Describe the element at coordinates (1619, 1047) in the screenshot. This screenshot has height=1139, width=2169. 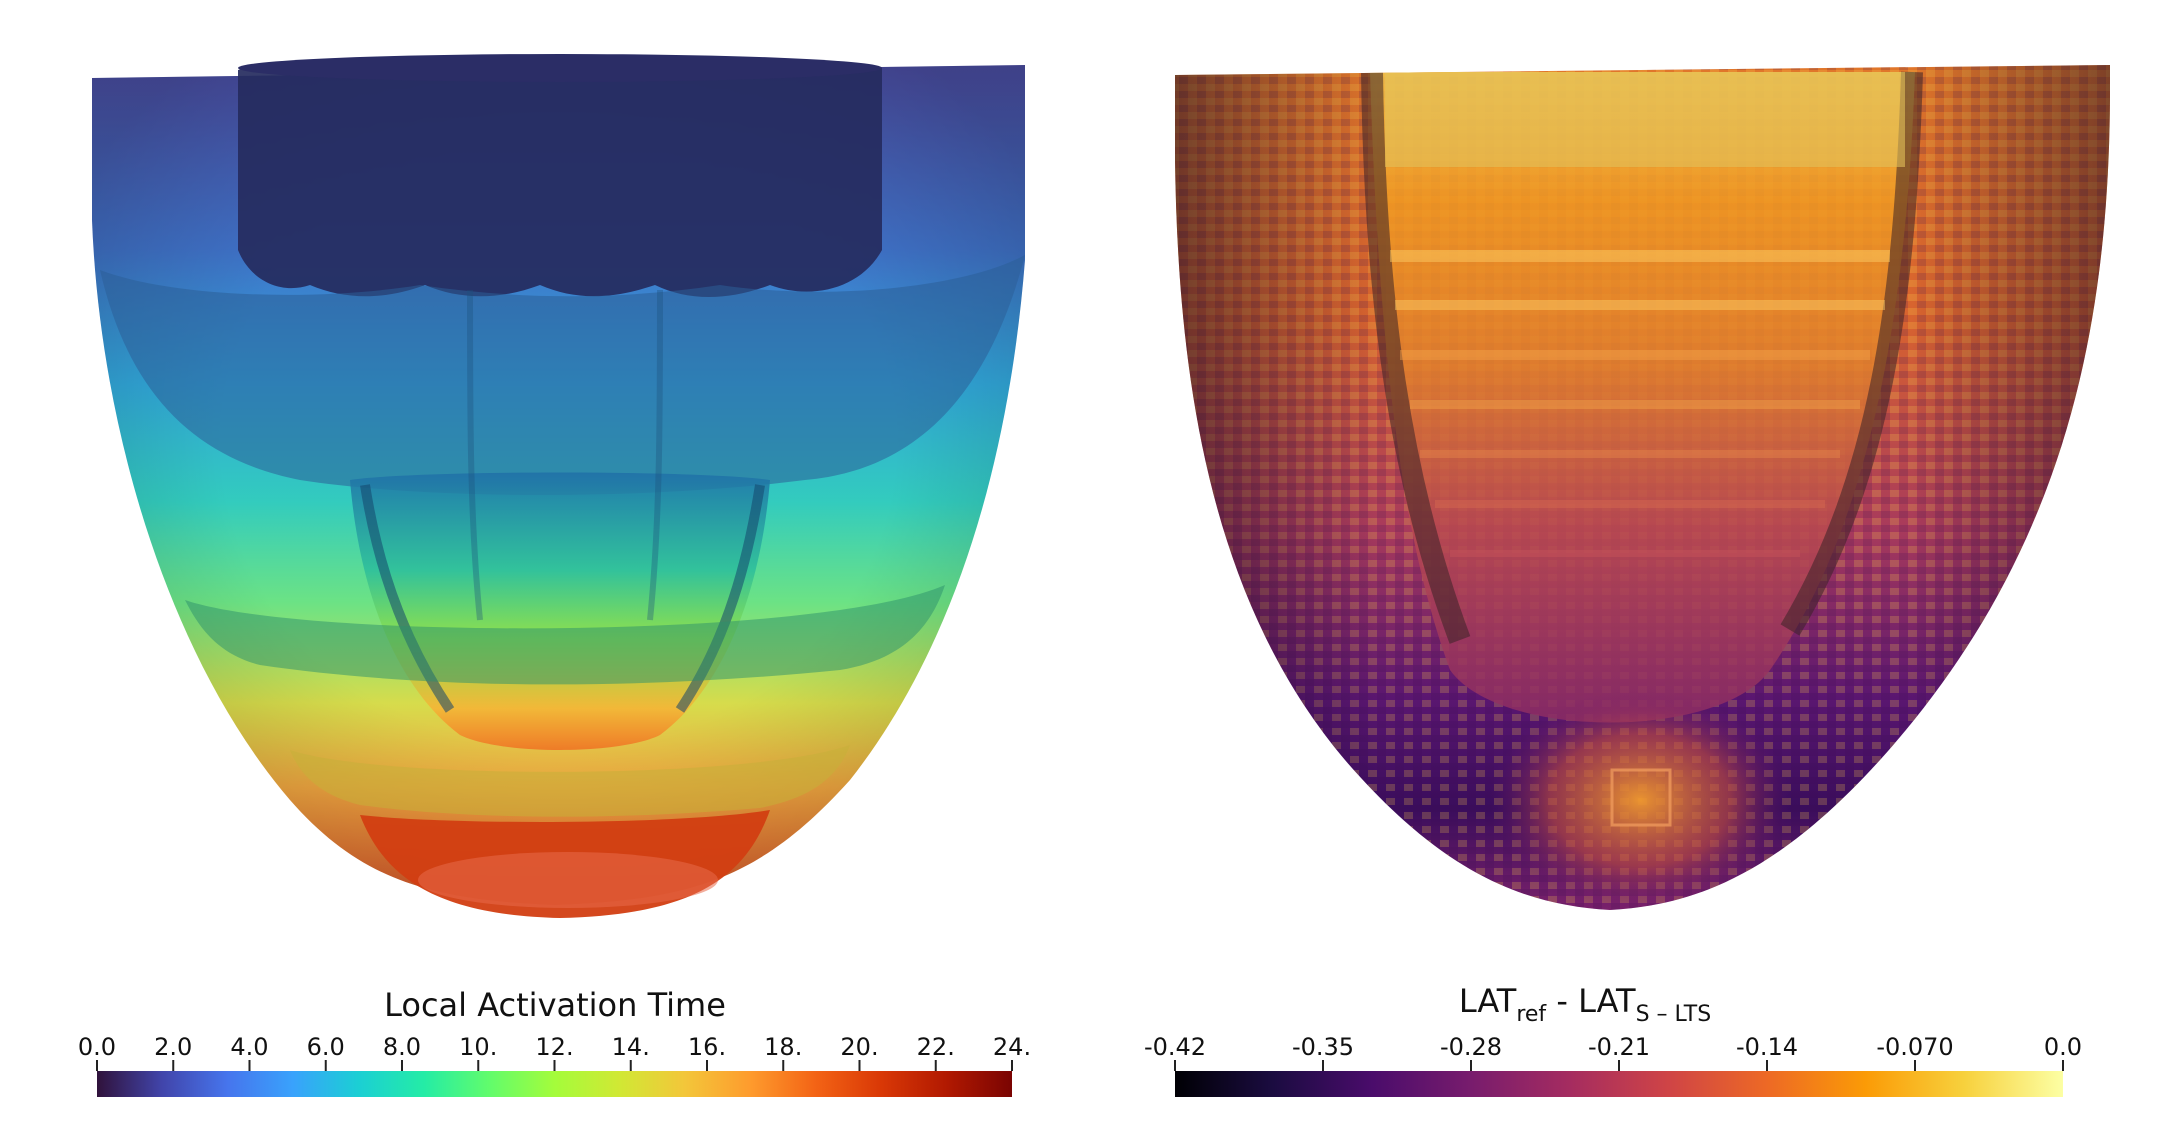
I see `diff-tick-label: -0.21` at that location.